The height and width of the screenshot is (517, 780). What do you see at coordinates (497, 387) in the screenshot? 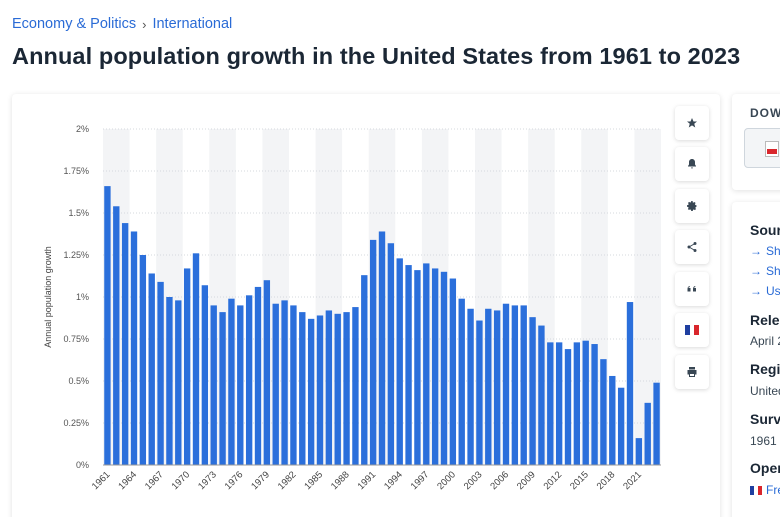
I see `bar-2005` at bounding box center [497, 387].